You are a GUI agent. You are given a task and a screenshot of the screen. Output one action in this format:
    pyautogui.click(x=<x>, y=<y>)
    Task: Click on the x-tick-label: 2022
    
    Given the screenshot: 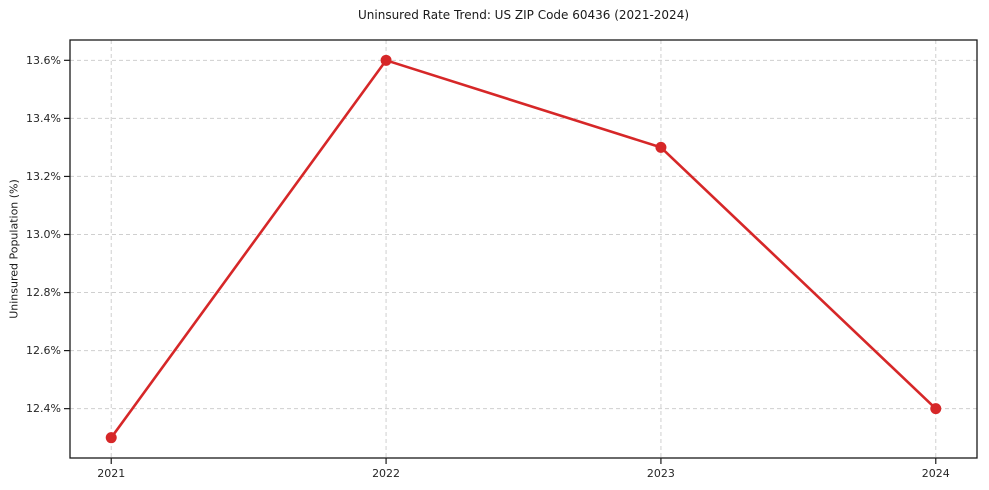 What is the action you would take?
    pyautogui.click(x=386, y=473)
    